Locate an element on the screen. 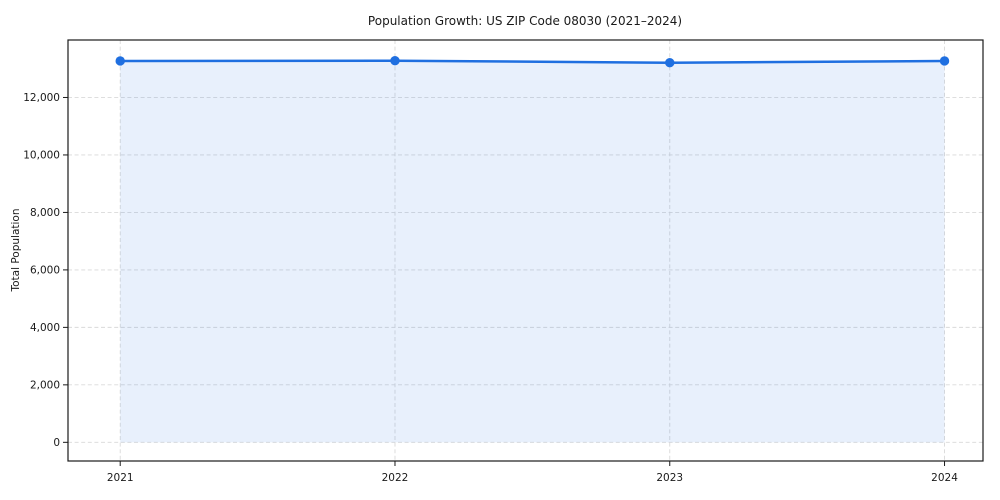 The width and height of the screenshot is (1000, 500). y-tick-labels: 0 2,000 4,000 6,000 8,000 10,000 12,000 is located at coordinates (41, 270).